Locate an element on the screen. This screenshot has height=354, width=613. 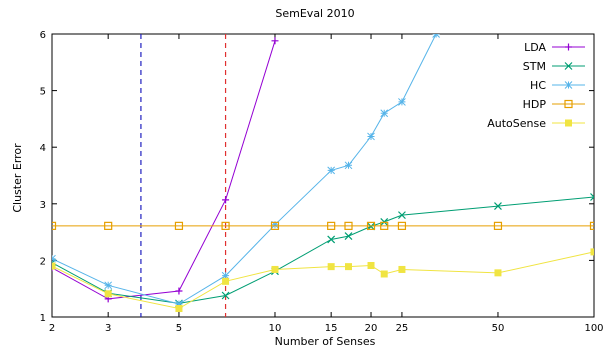
y-tick-label: 4 is located at coordinates (43, 148).